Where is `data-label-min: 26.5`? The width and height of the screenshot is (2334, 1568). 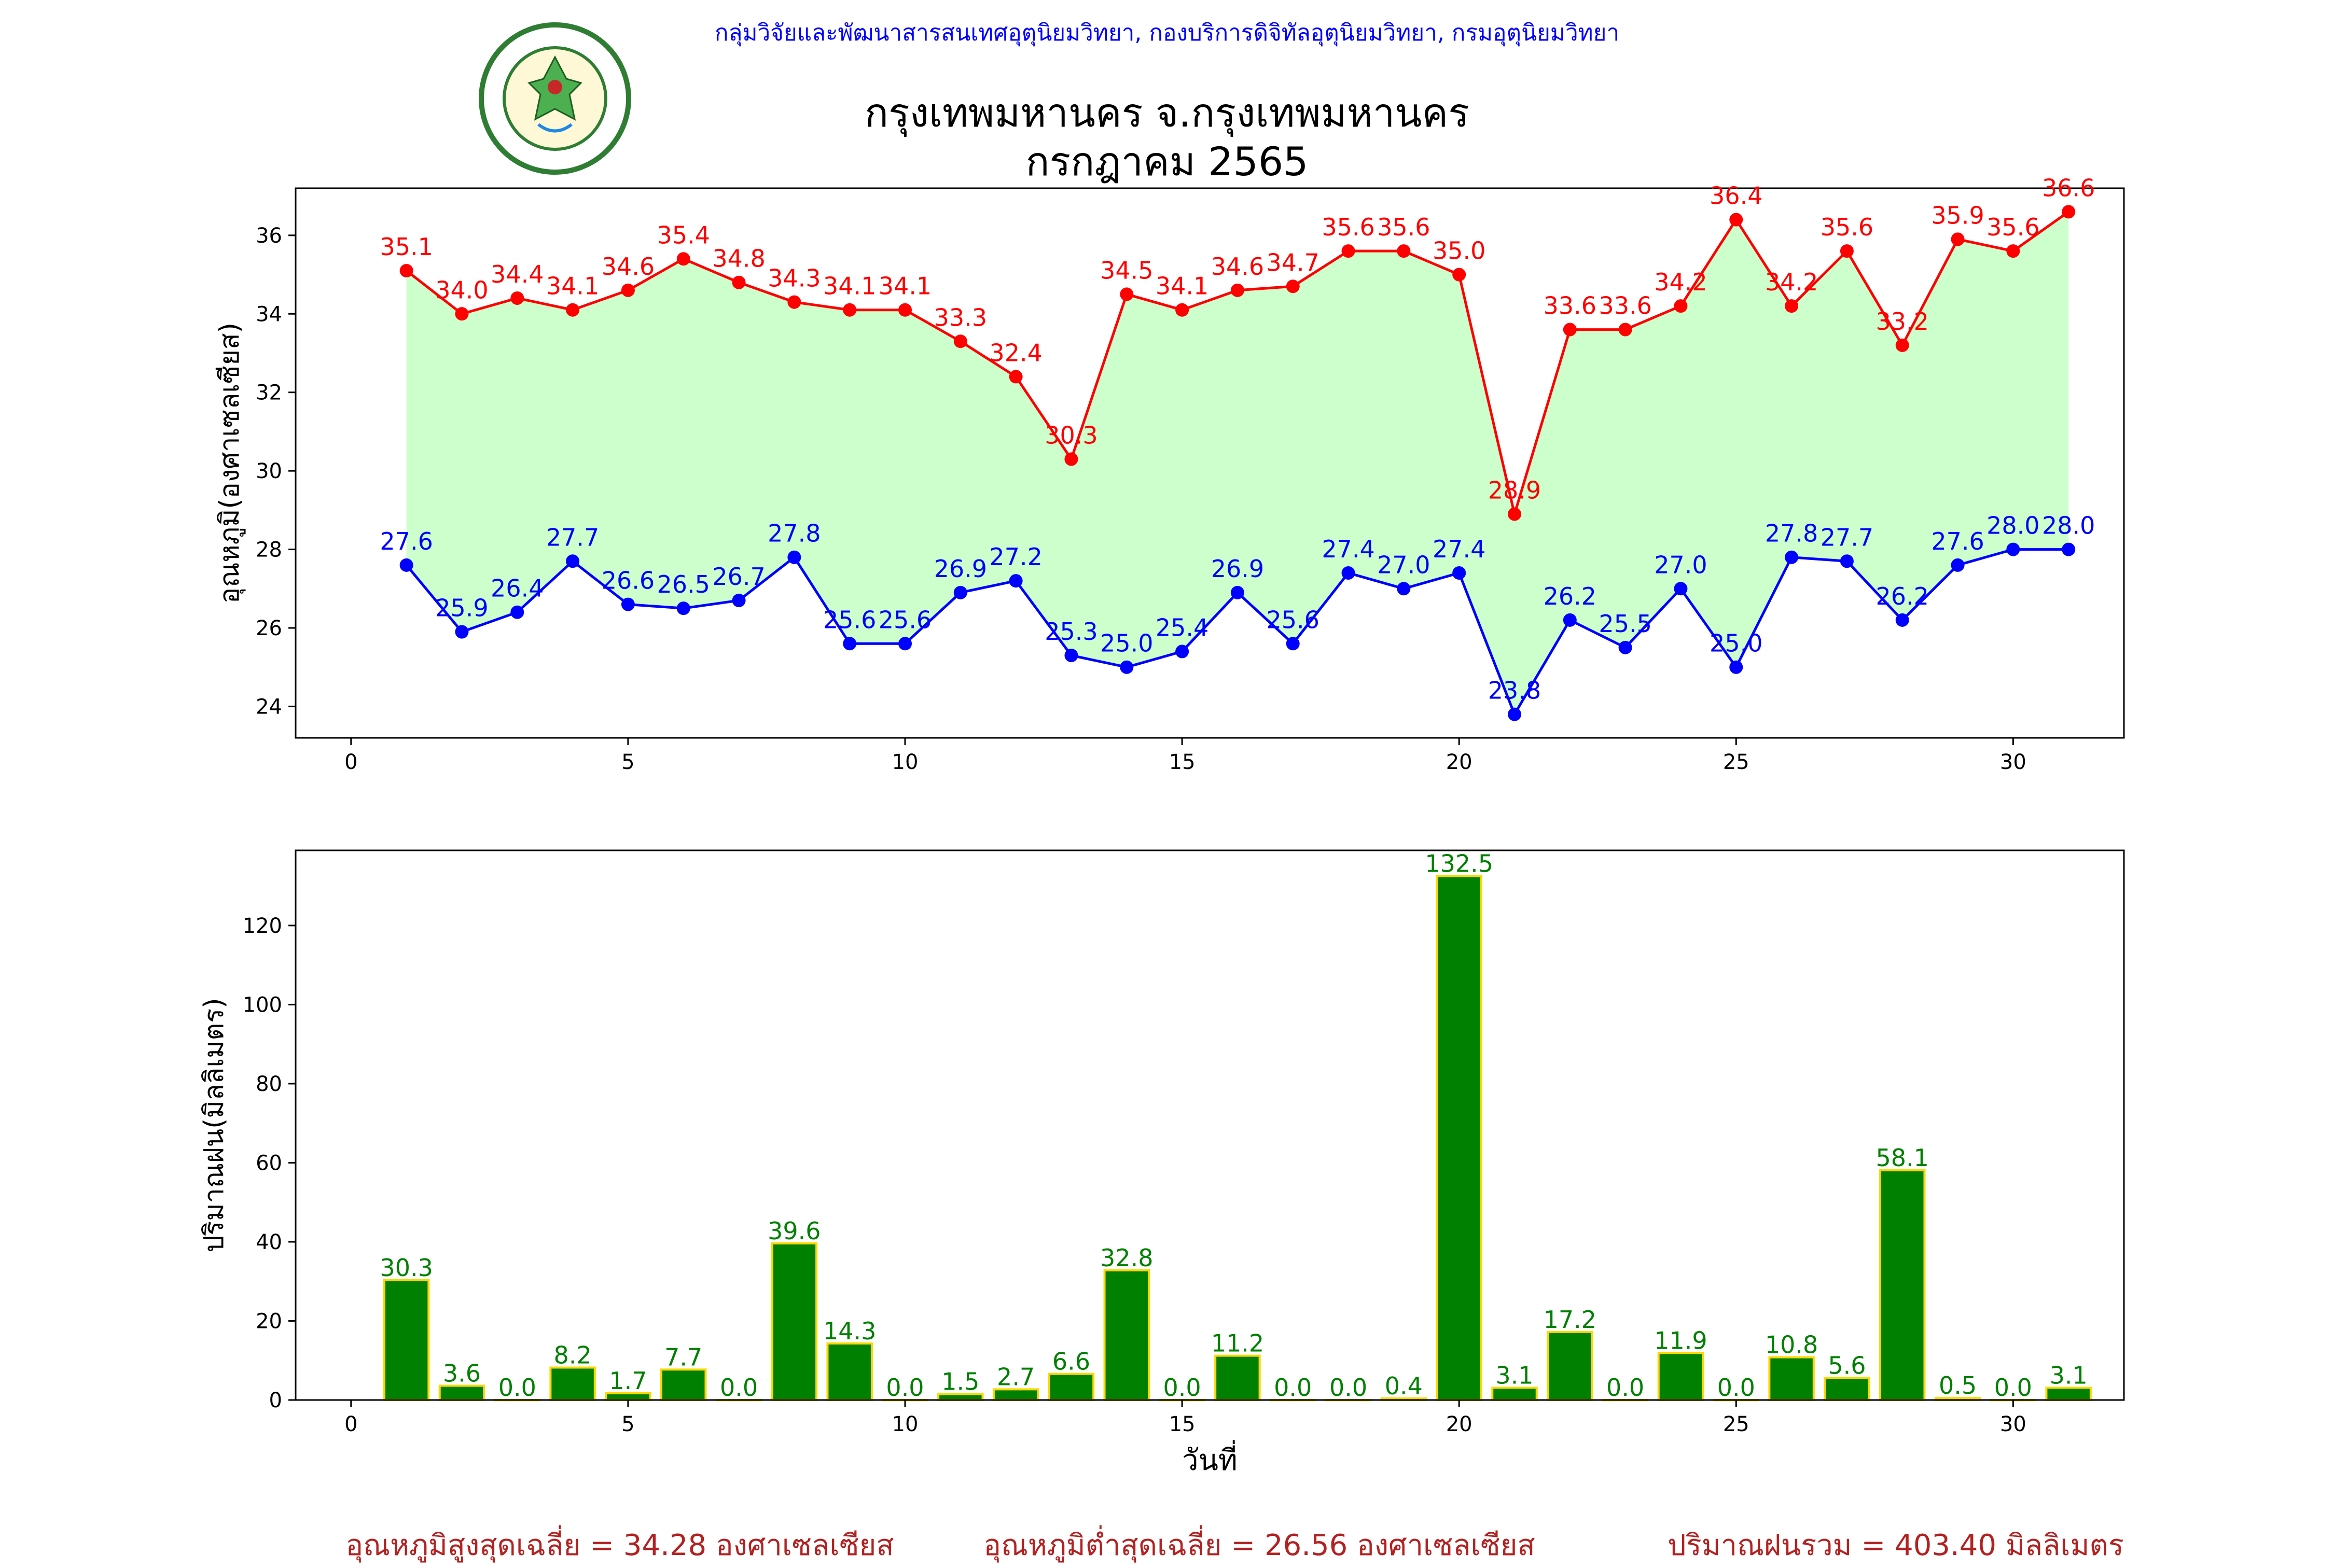 data-label-min: 26.5 is located at coordinates (684, 584).